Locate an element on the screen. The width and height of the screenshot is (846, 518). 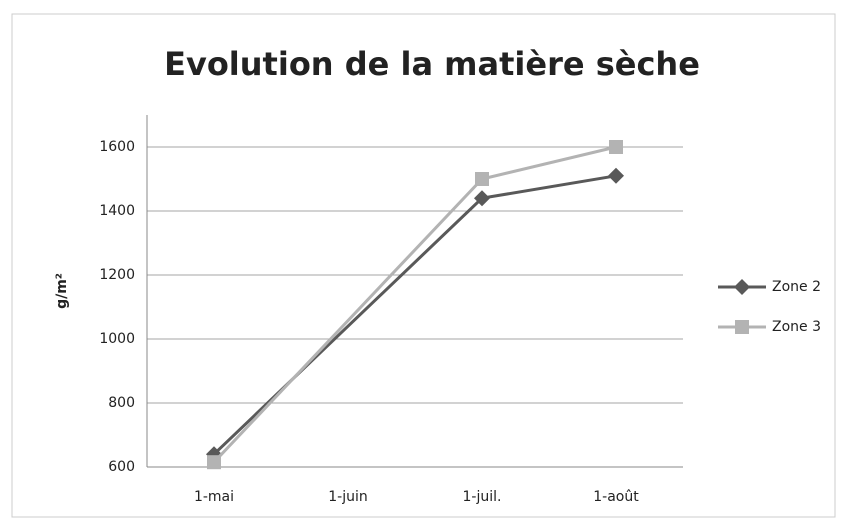
y-tick-label: 1000 is located at coordinates (117, 339).